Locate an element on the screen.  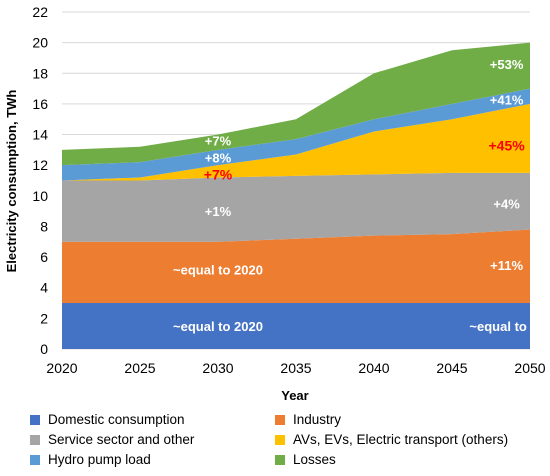
x-tick-label: 2035 is located at coordinates (295, 368).